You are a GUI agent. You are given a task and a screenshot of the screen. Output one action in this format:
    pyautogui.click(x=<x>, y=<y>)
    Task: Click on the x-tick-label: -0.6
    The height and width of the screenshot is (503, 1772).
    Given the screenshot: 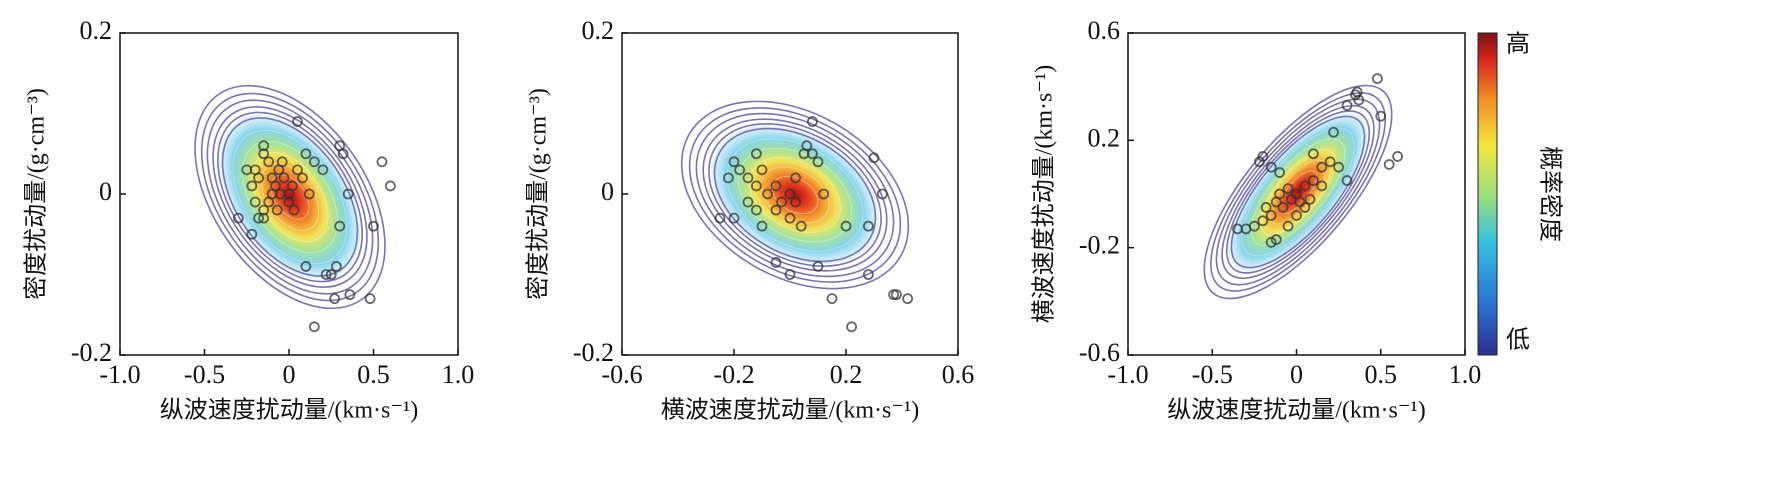 What is the action you would take?
    pyautogui.click(x=621, y=374)
    